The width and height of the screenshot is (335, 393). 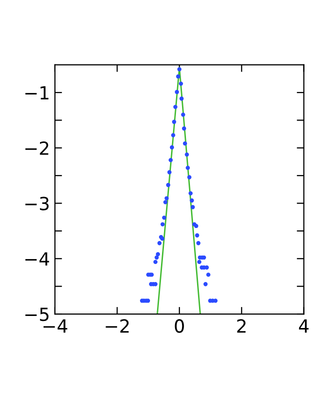 What do you see at coordinates (56, 326) in the screenshot?
I see `x-tick-label: −4` at bounding box center [56, 326].